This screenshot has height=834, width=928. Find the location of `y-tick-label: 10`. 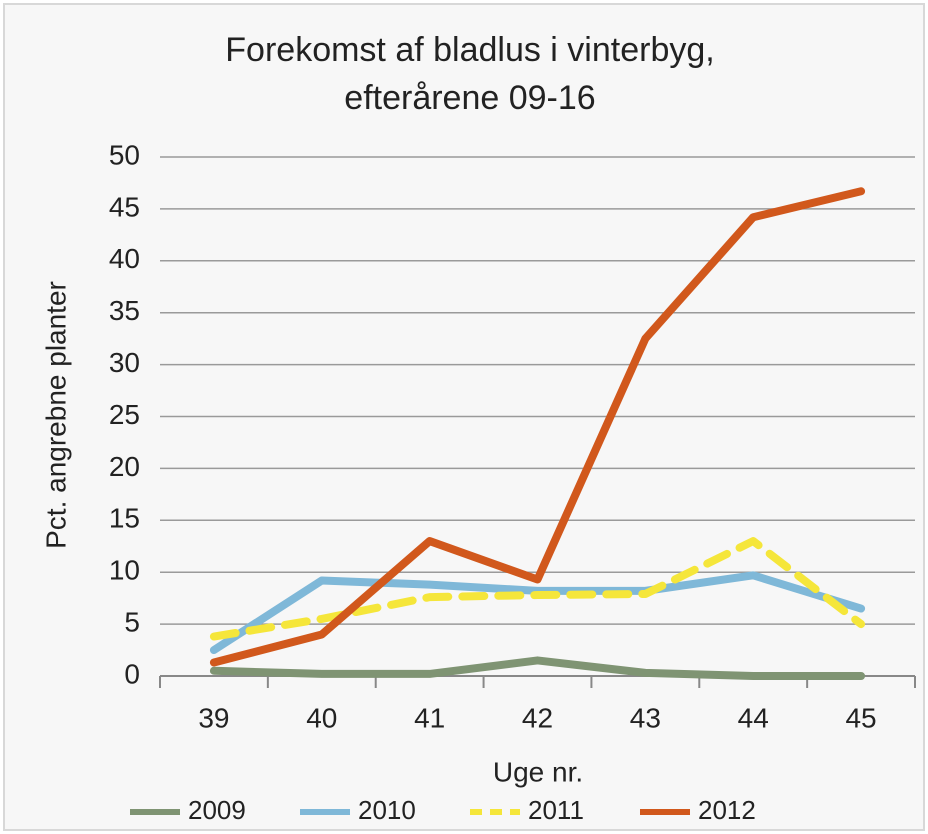

y-tick-label: 10 is located at coordinates (124, 570).